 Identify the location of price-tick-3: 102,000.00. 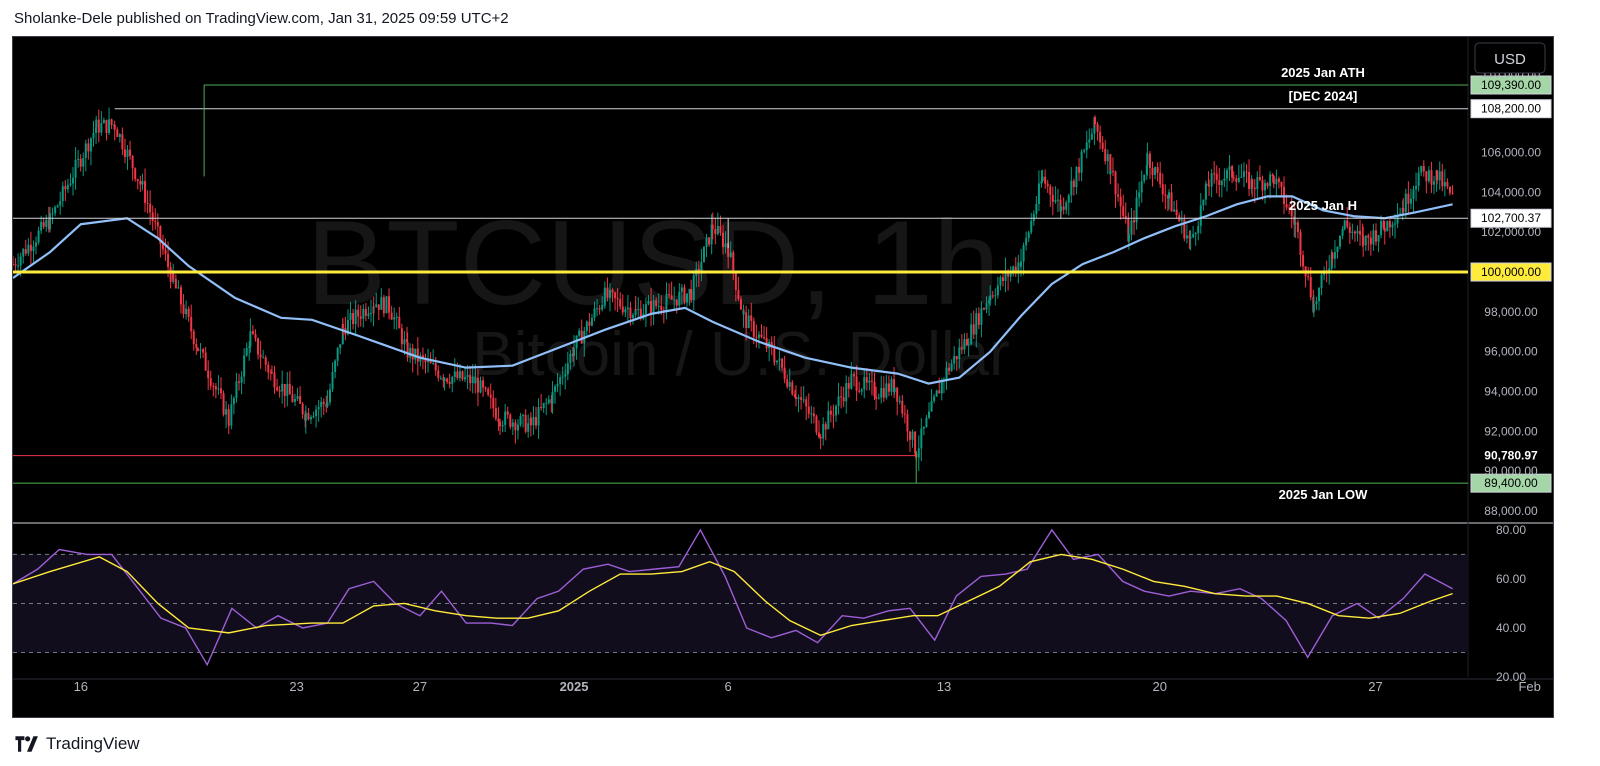
(1511, 232).